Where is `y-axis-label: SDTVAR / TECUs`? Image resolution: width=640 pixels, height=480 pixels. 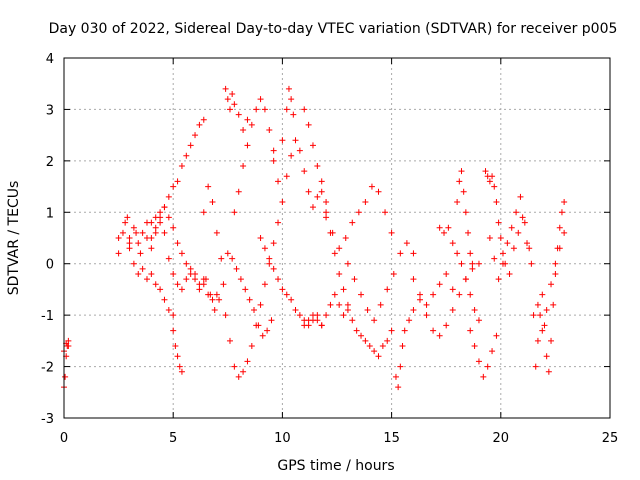
y-axis-label: SDTVAR / TECUs is located at coordinates (14, 238).